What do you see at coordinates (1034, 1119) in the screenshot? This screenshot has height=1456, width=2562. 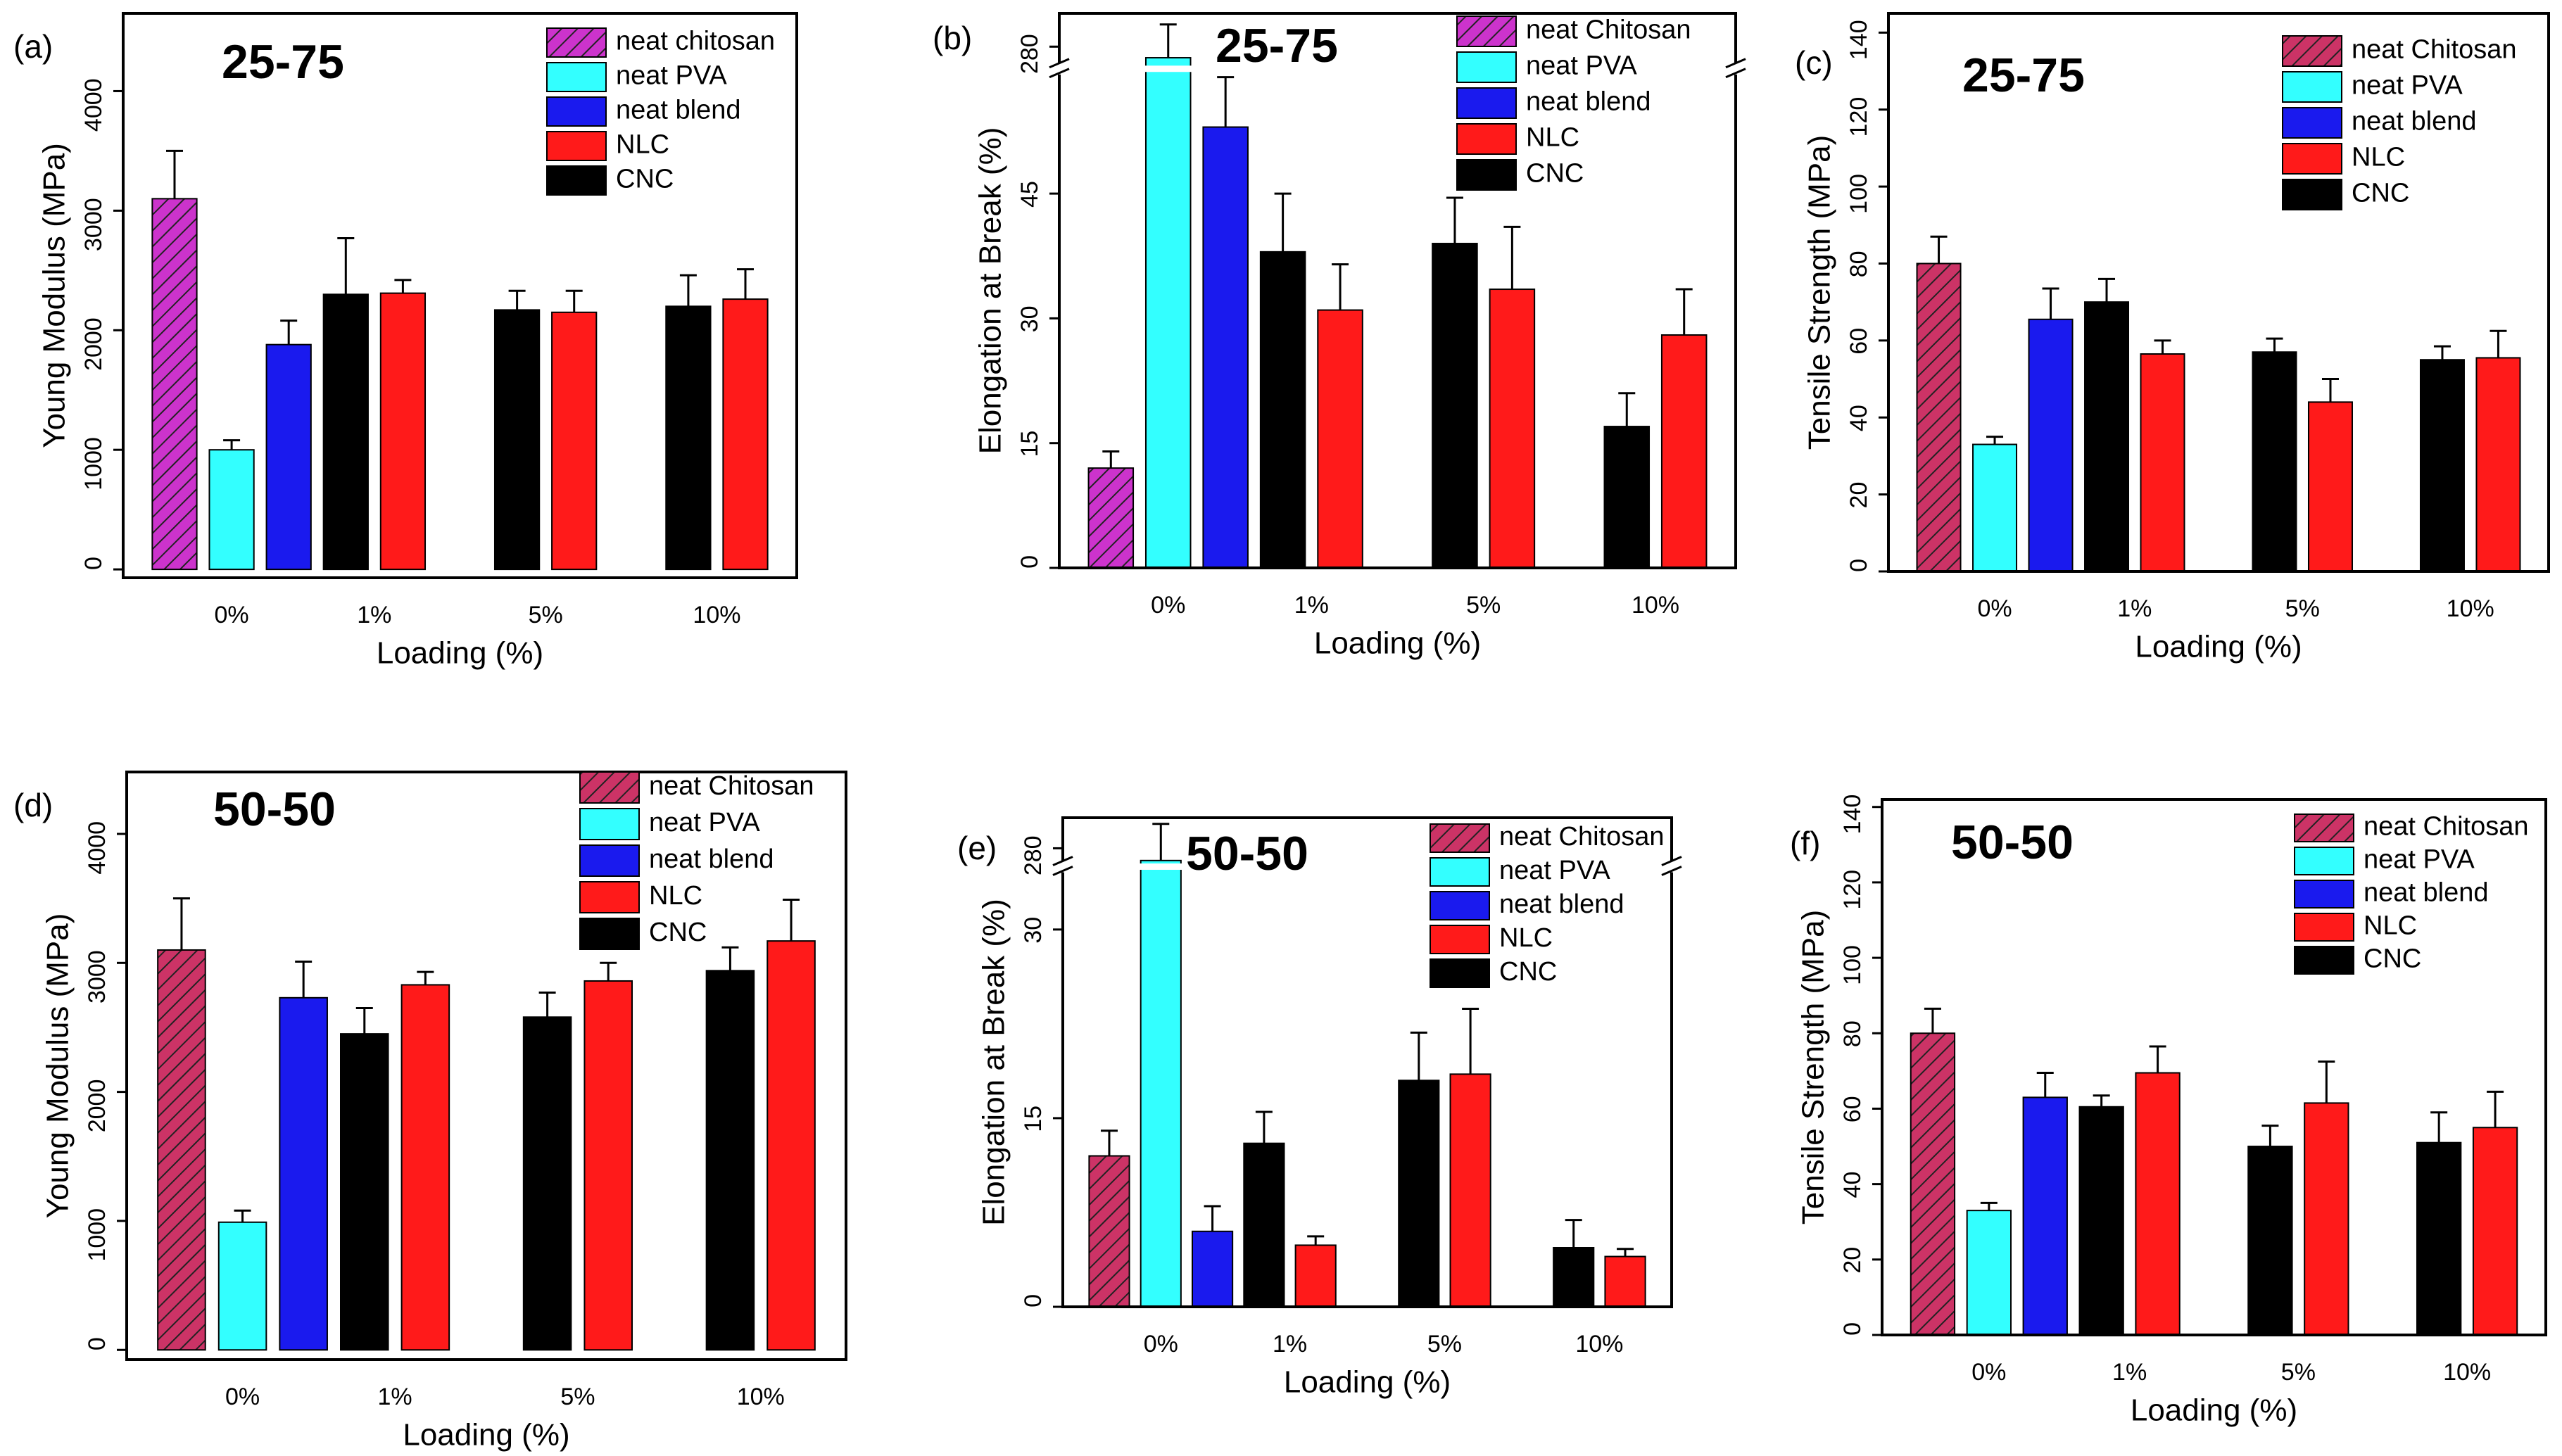 I see `y-tick-label: 15` at bounding box center [1034, 1119].